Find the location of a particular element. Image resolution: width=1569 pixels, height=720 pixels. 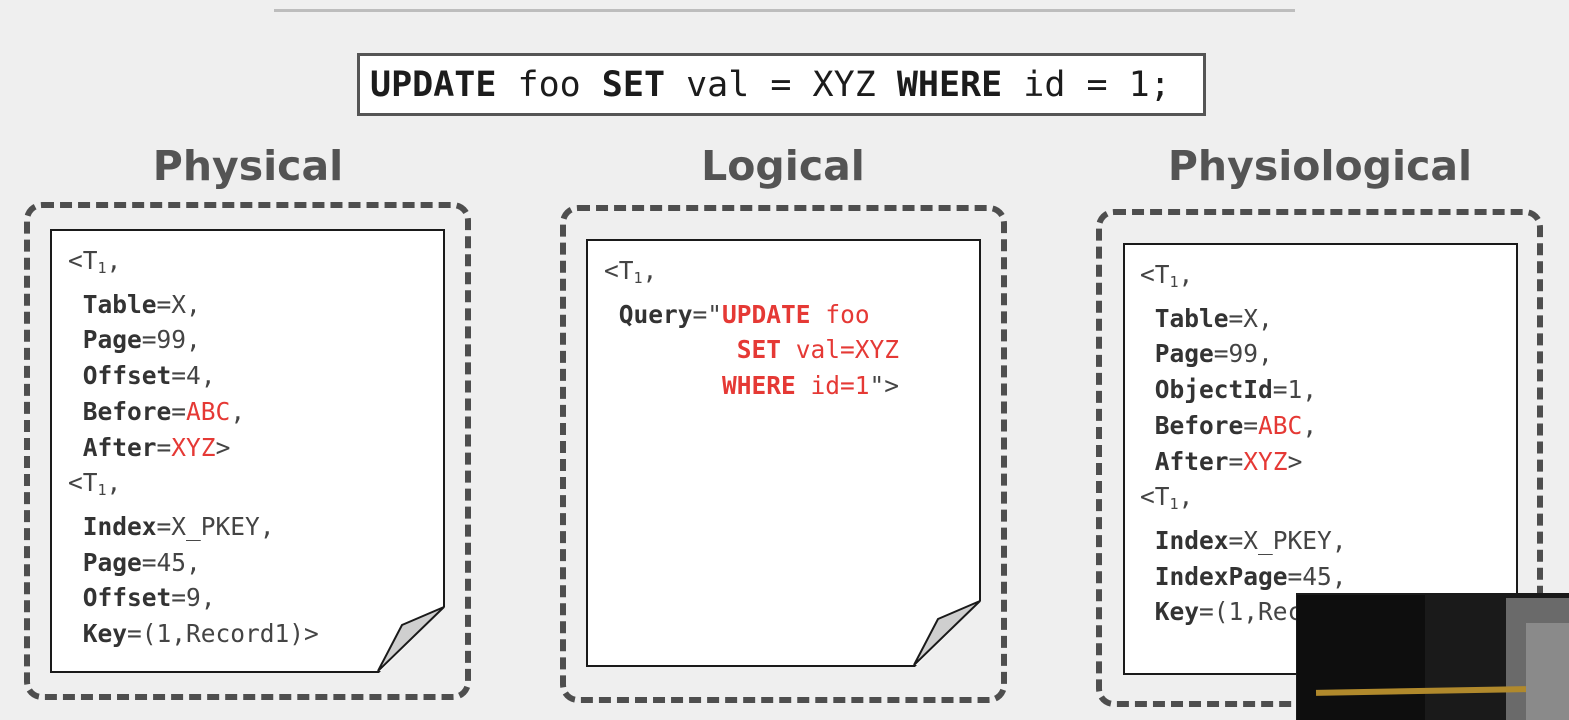

log-record-line: Offset=4, is located at coordinates (193, 376).